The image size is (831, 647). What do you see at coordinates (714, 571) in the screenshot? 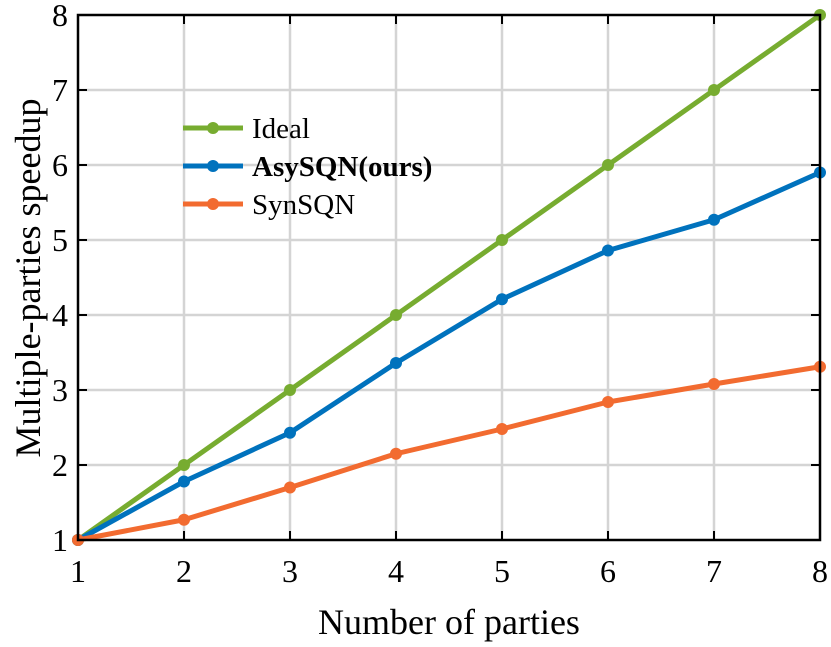
I see `x-tick-label: 7` at bounding box center [714, 571].